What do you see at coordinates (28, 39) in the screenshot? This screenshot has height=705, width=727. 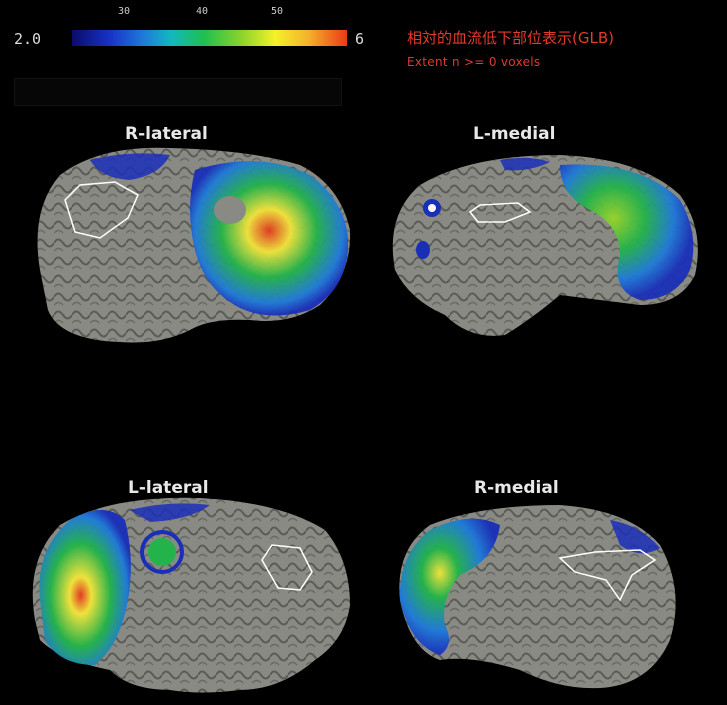 I see `colorbar-min-label: 2.0` at bounding box center [28, 39].